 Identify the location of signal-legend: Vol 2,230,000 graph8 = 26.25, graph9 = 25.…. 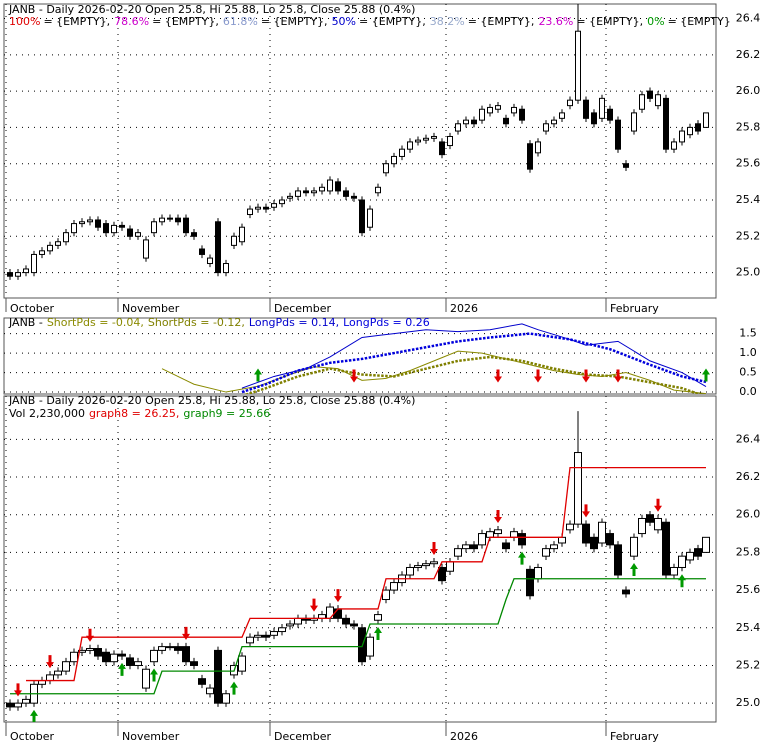
(139, 413).